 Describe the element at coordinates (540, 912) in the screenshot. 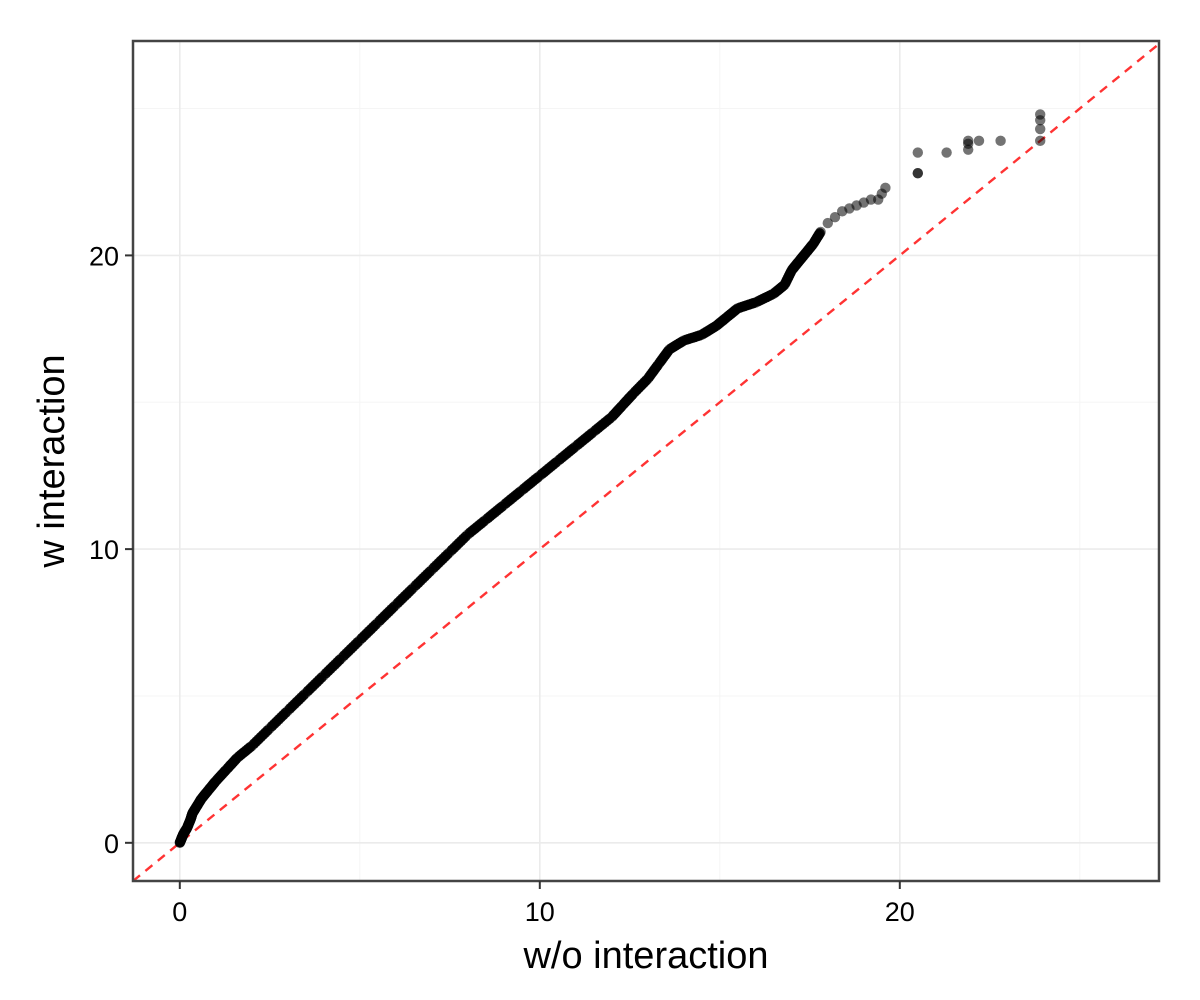

I see `x-tick-label: 10` at that location.